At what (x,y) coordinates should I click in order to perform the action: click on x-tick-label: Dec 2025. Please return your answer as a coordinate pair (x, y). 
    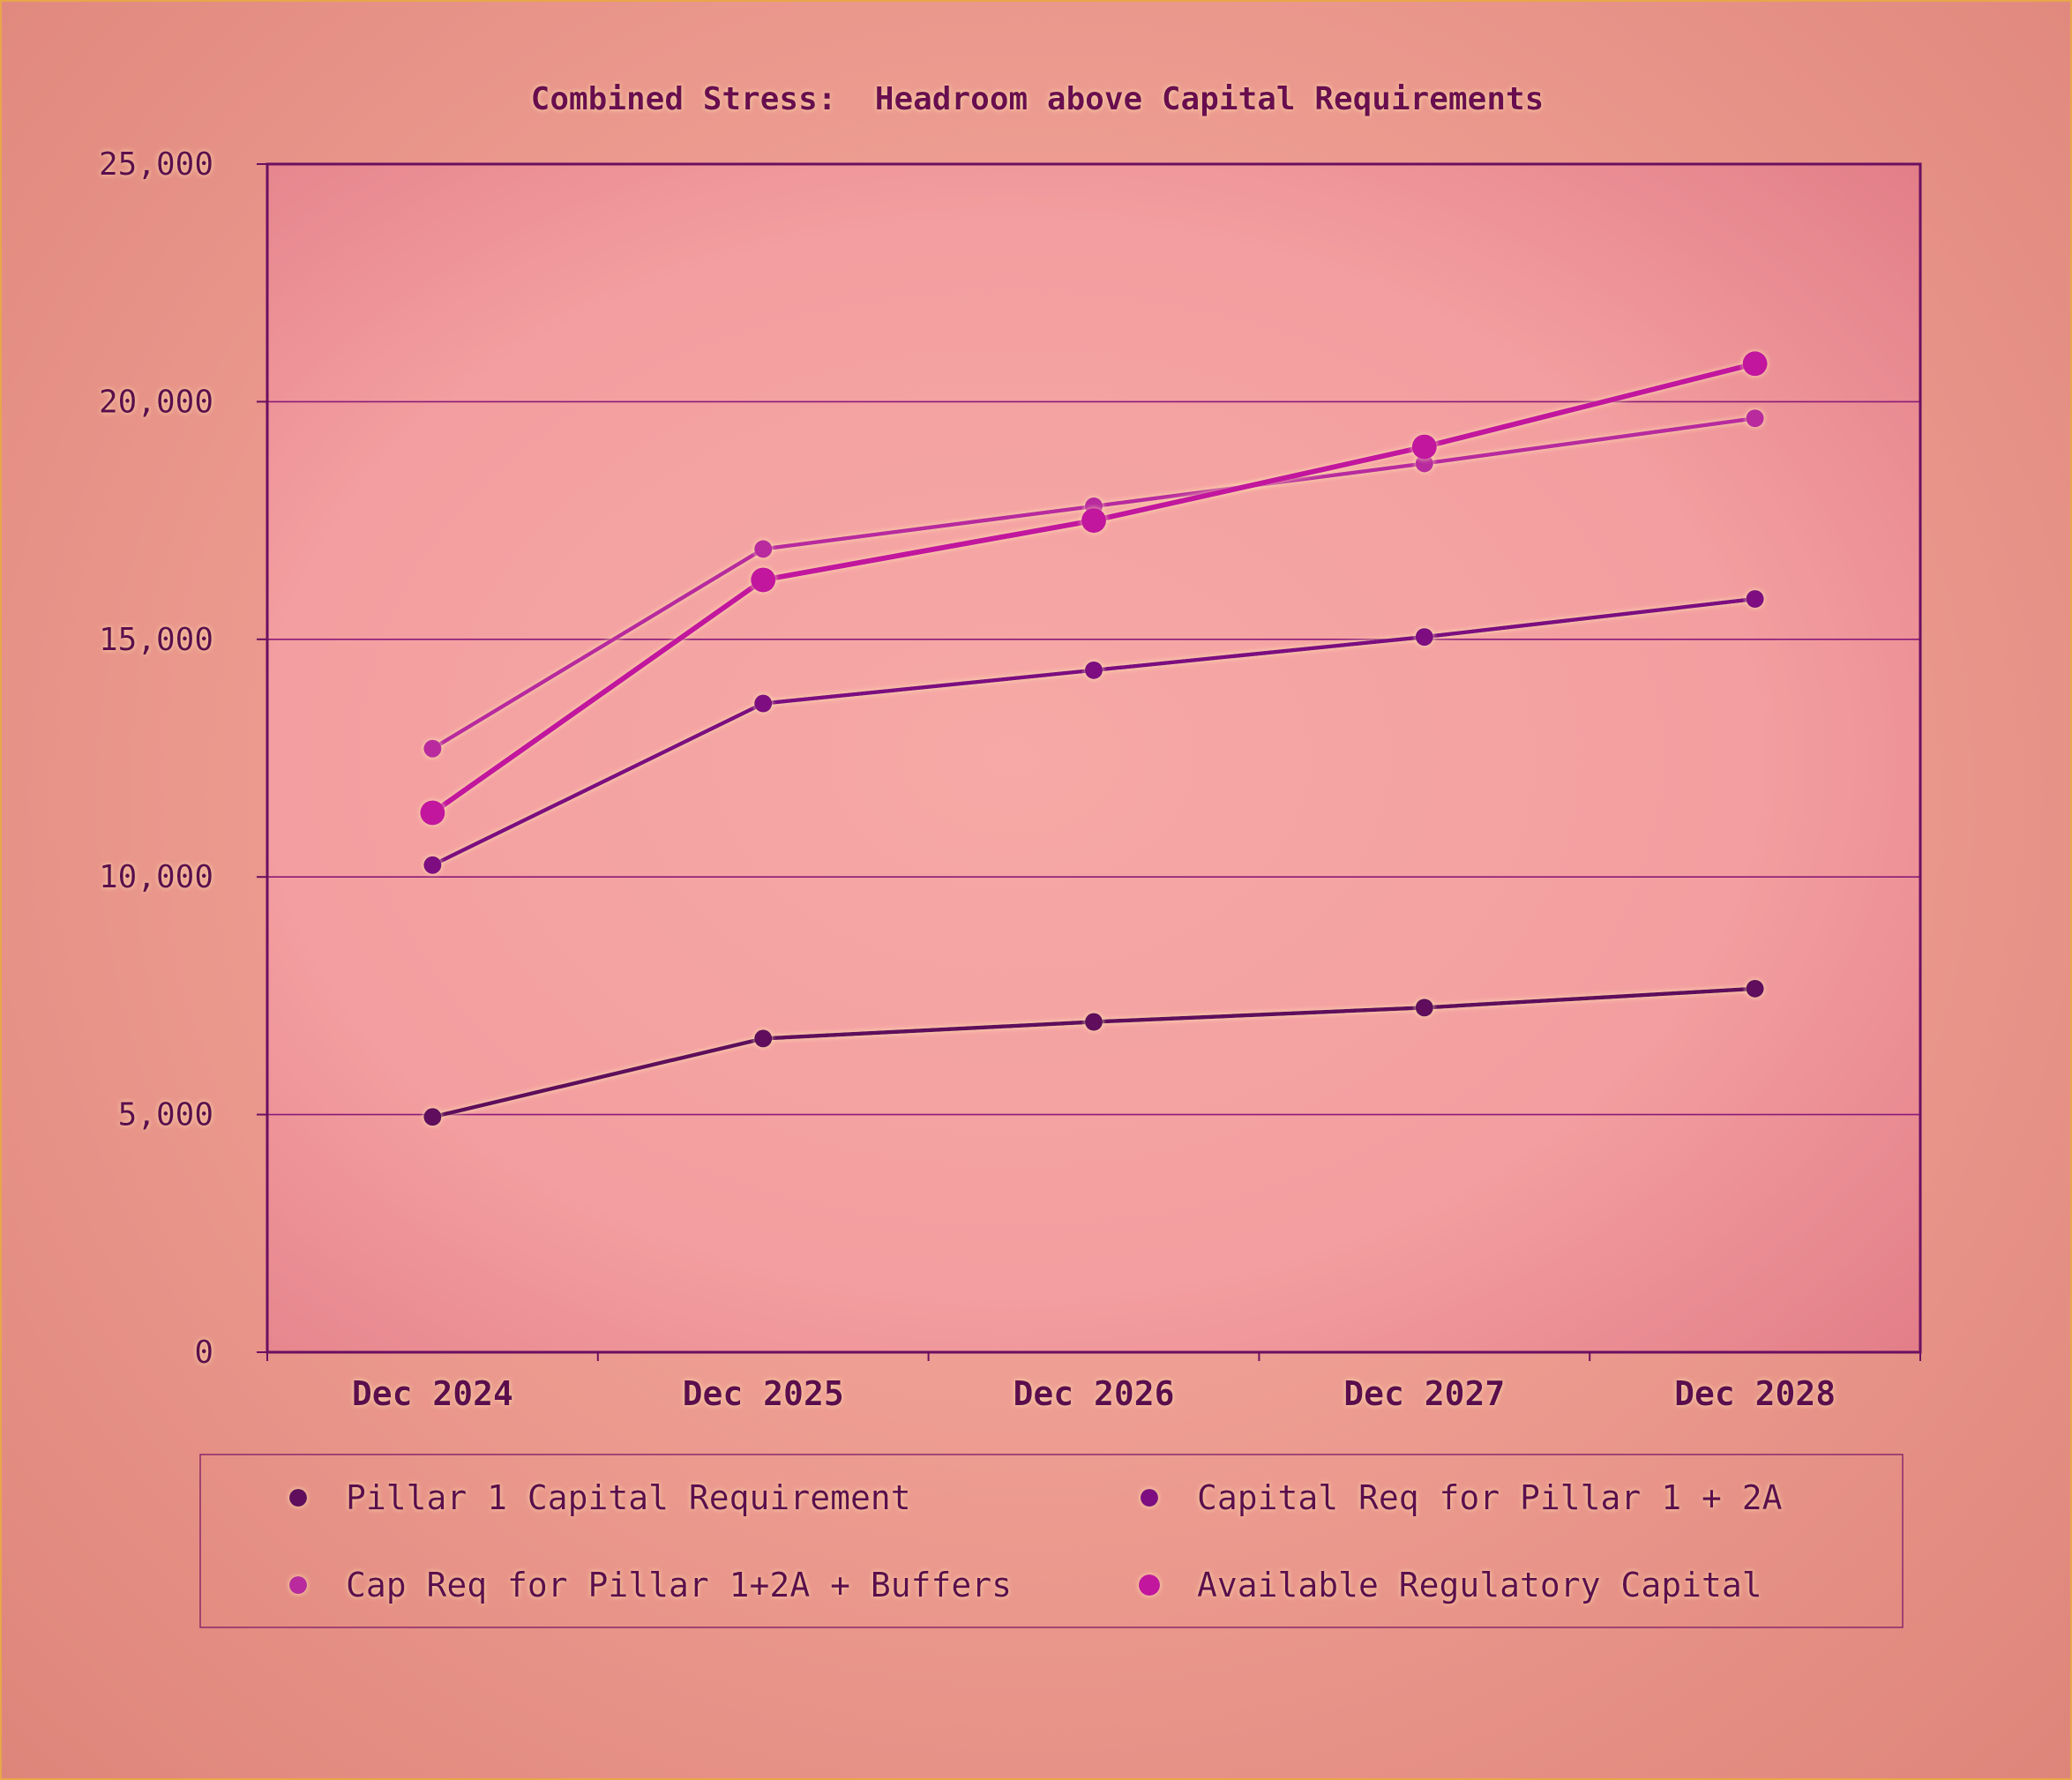
    Looking at the image, I should click on (763, 1393).